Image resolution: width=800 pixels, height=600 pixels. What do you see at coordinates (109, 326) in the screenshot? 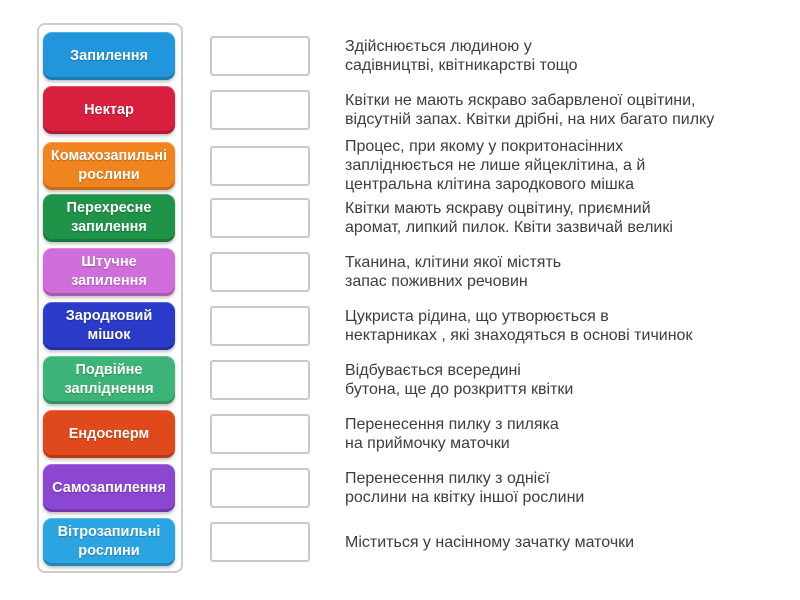
I see `term-tile: Зародковий мішок` at bounding box center [109, 326].